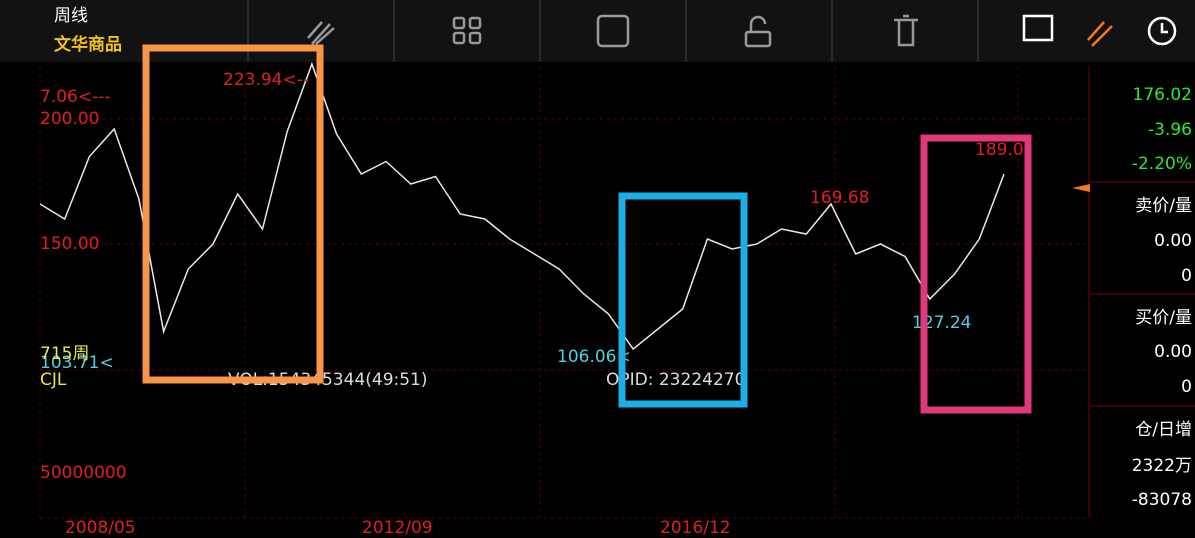 This screenshot has height=538, width=1195. Describe the element at coordinates (1163, 318) in the screenshot. I see `bid-label: 买价/量` at that location.